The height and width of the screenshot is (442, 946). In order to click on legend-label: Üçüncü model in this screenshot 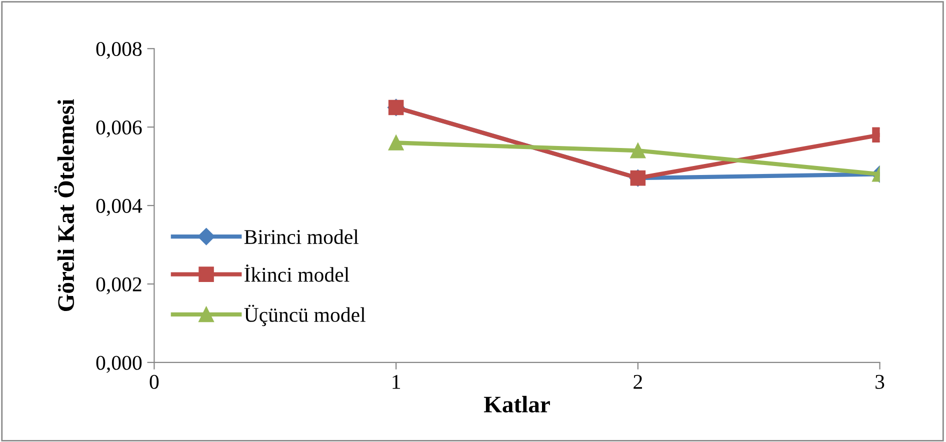, I will do `click(305, 315)`.